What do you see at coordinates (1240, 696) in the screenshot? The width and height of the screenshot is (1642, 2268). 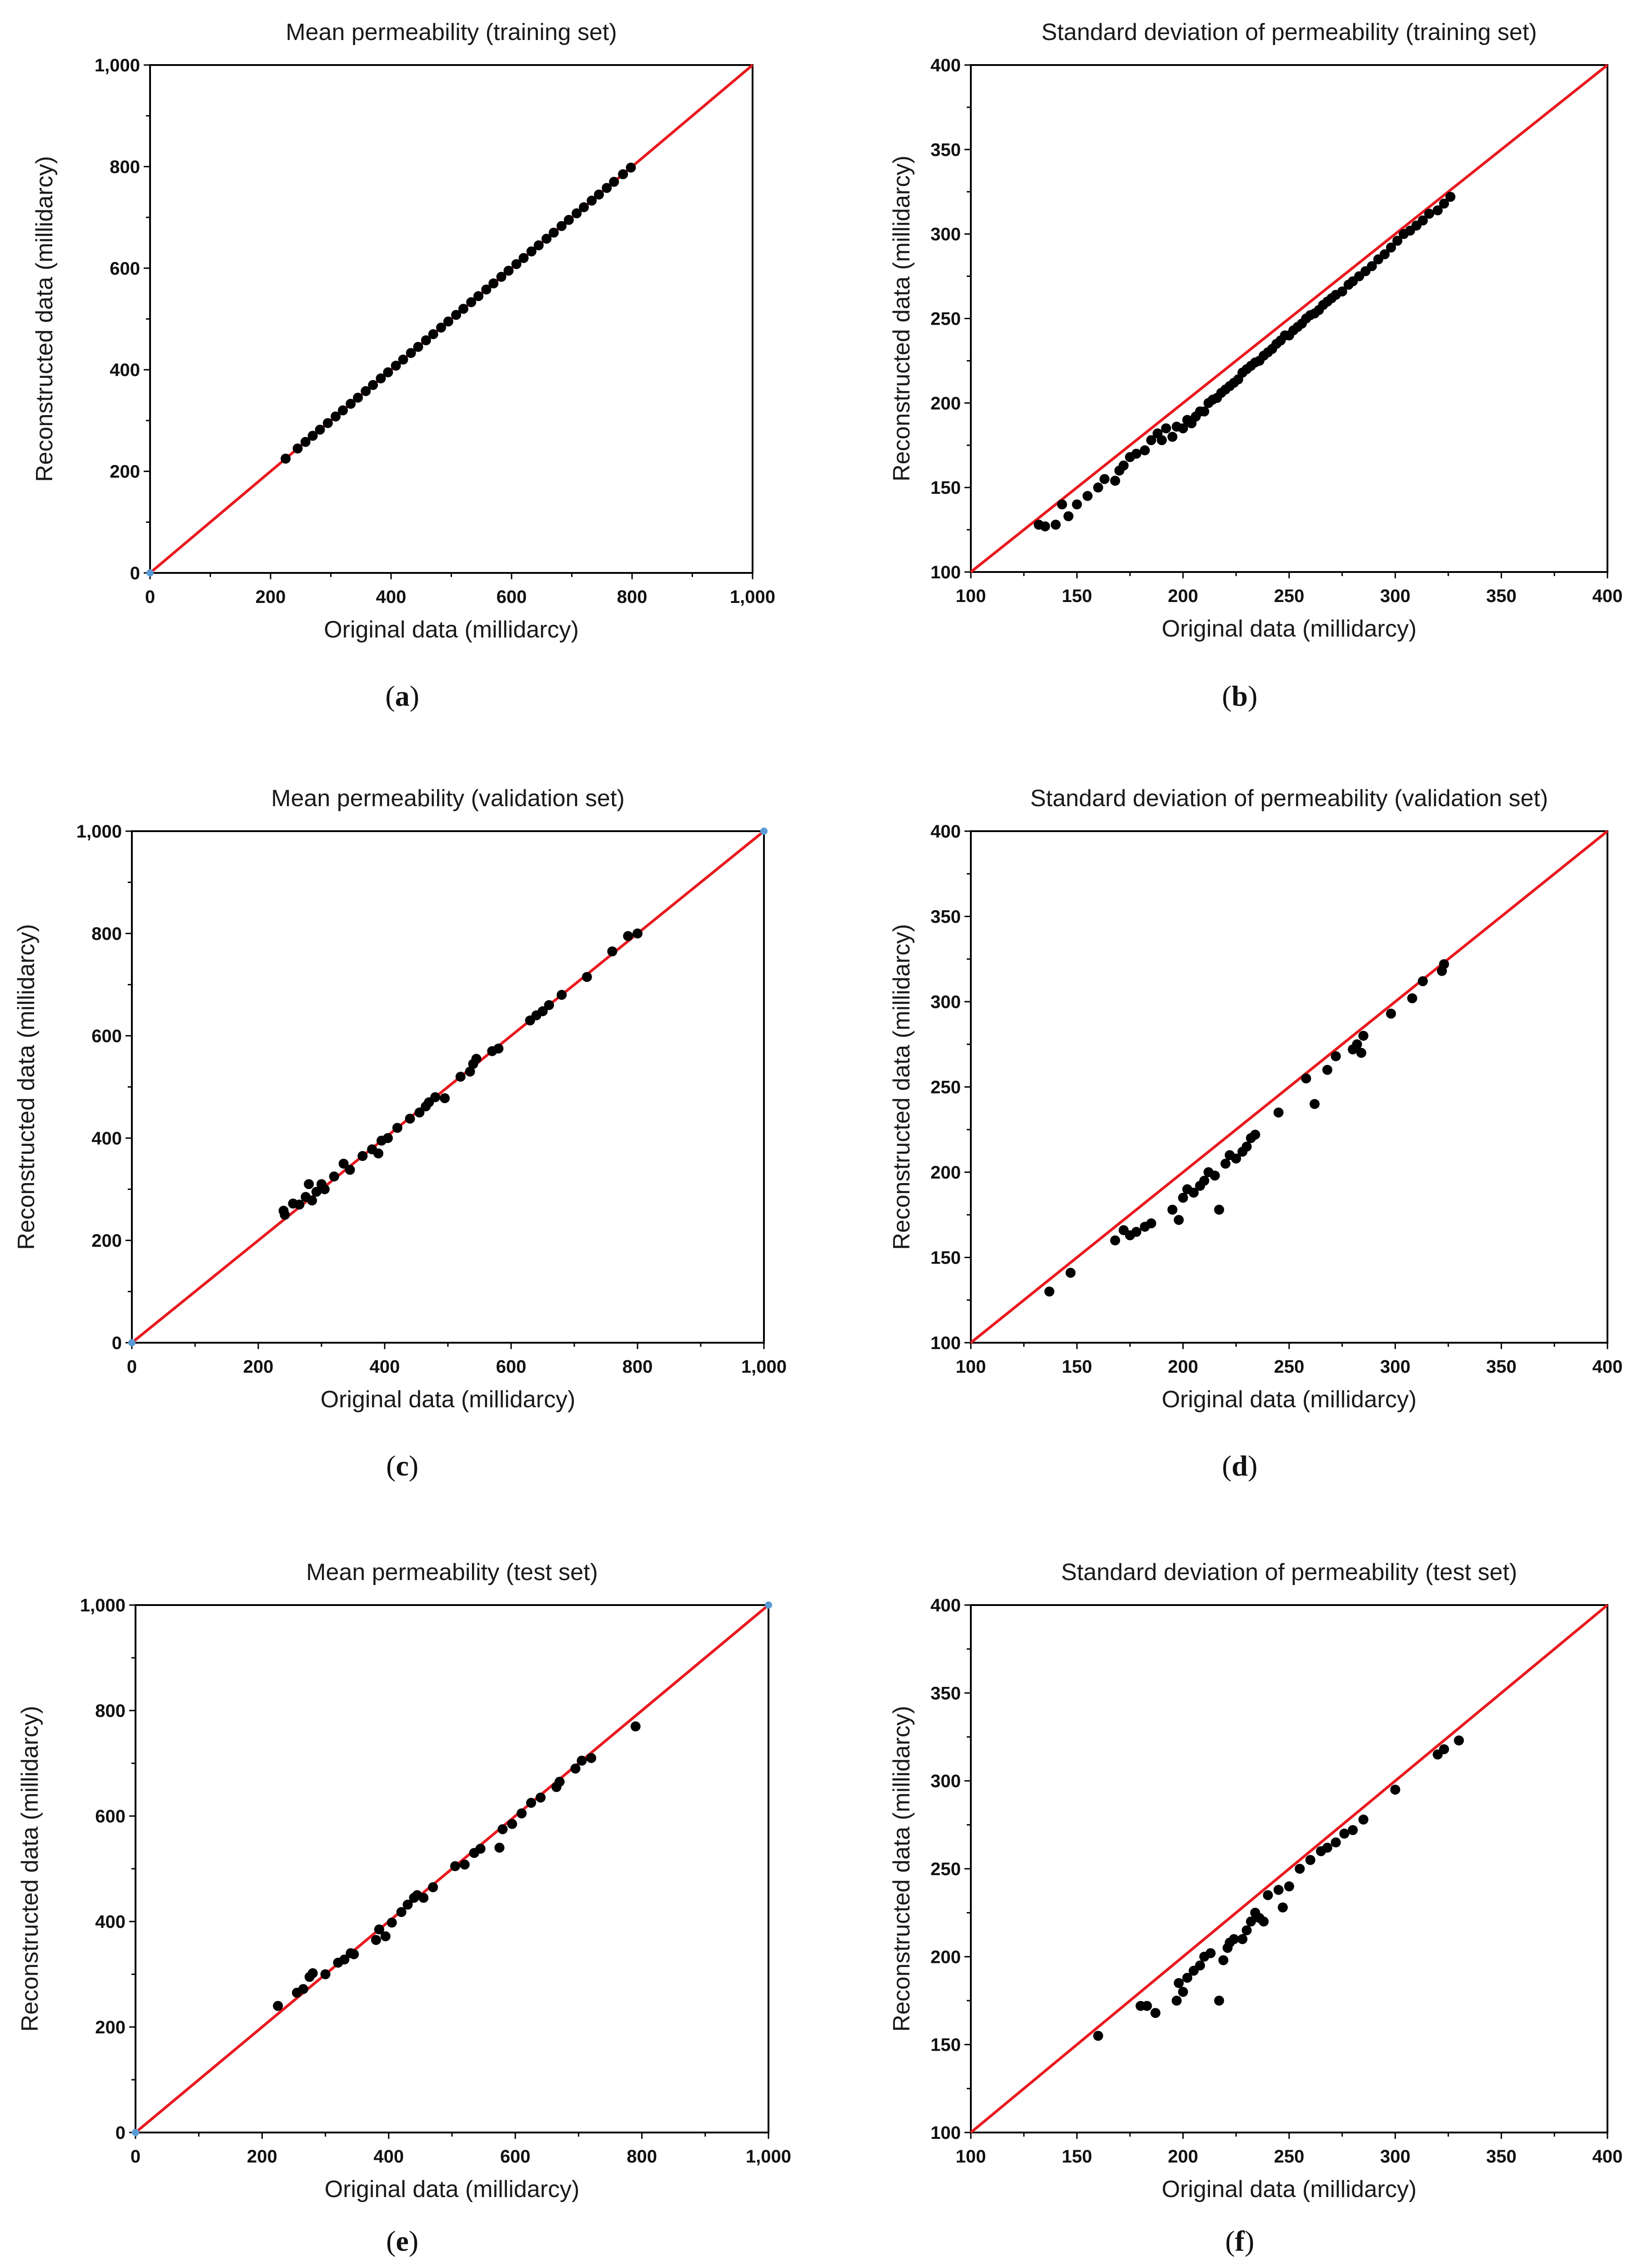 I see `panel-caption: (b)` at bounding box center [1240, 696].